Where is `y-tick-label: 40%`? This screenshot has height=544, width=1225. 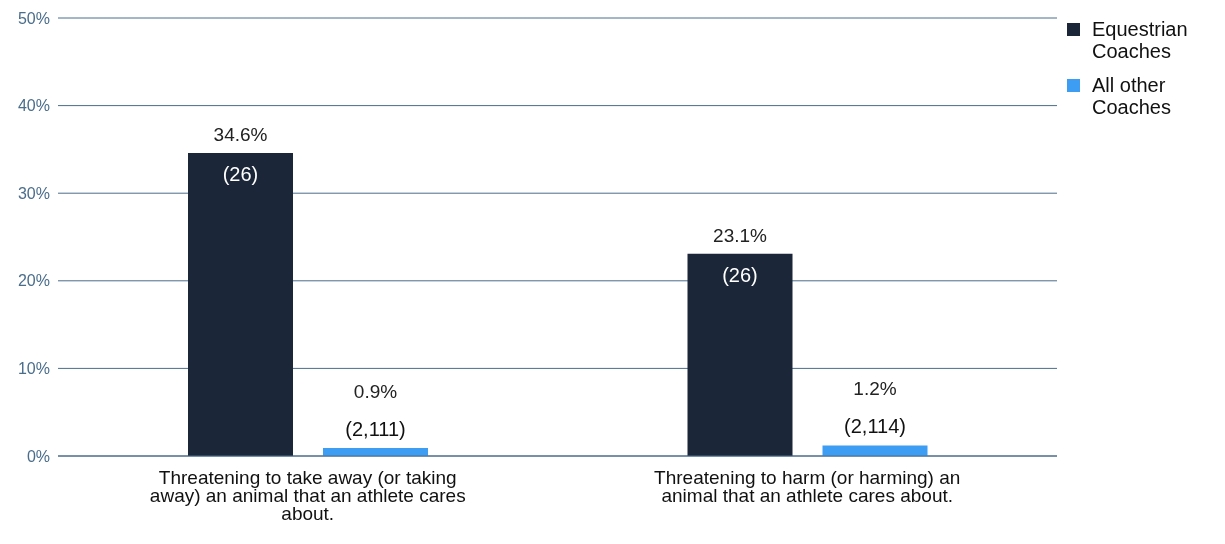 y-tick-label: 40% is located at coordinates (33, 106).